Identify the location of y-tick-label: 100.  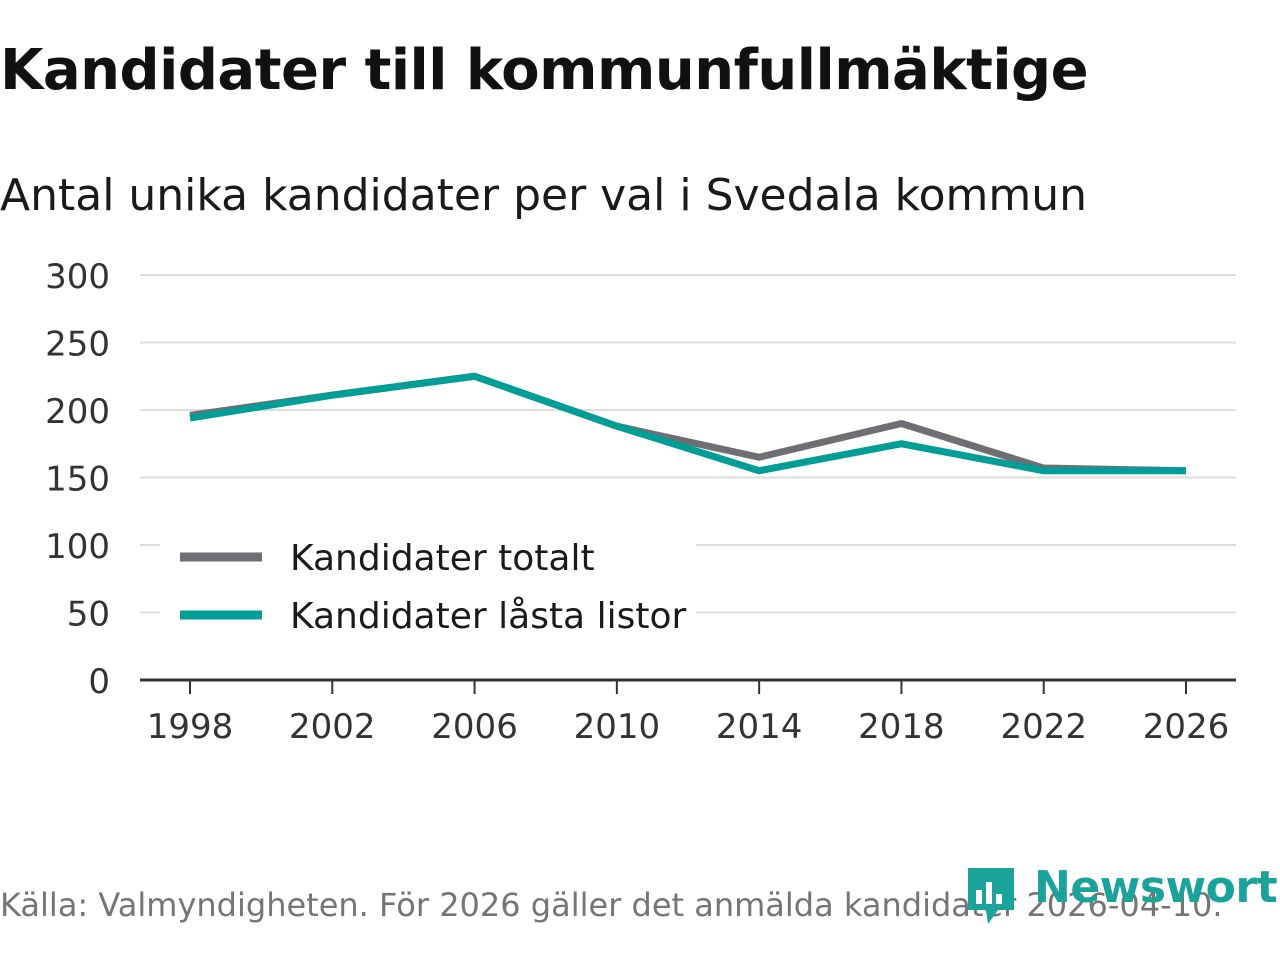
(77, 547).